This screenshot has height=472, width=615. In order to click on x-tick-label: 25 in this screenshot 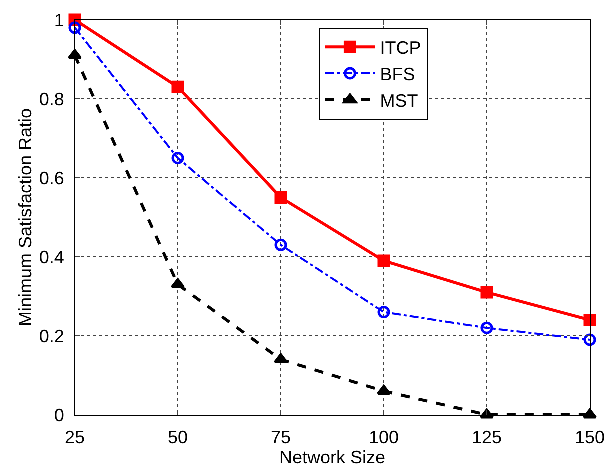, I will do `click(75, 438)`.